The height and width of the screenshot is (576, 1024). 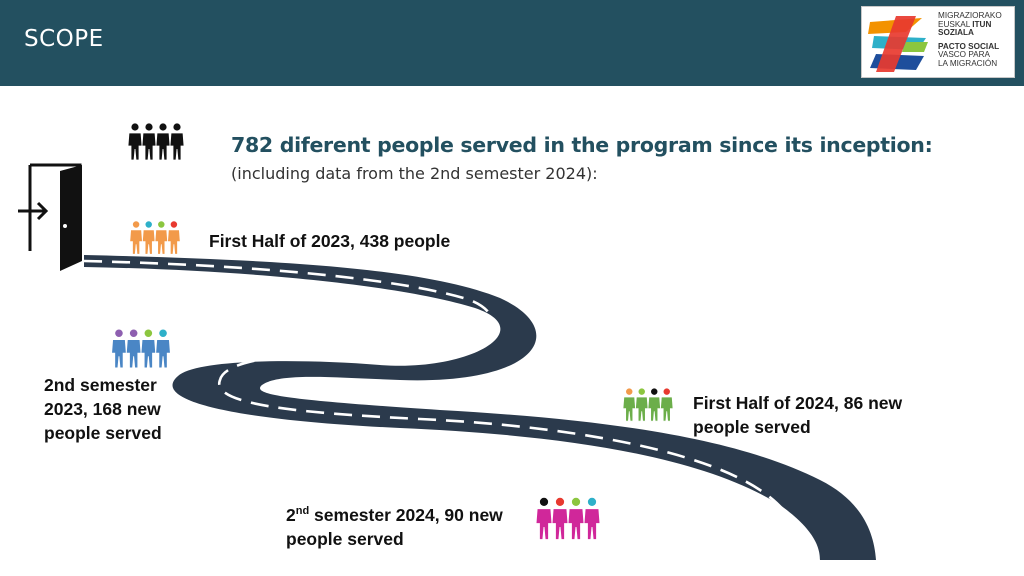 I want to click on group-people-icon, so click(x=156, y=142).